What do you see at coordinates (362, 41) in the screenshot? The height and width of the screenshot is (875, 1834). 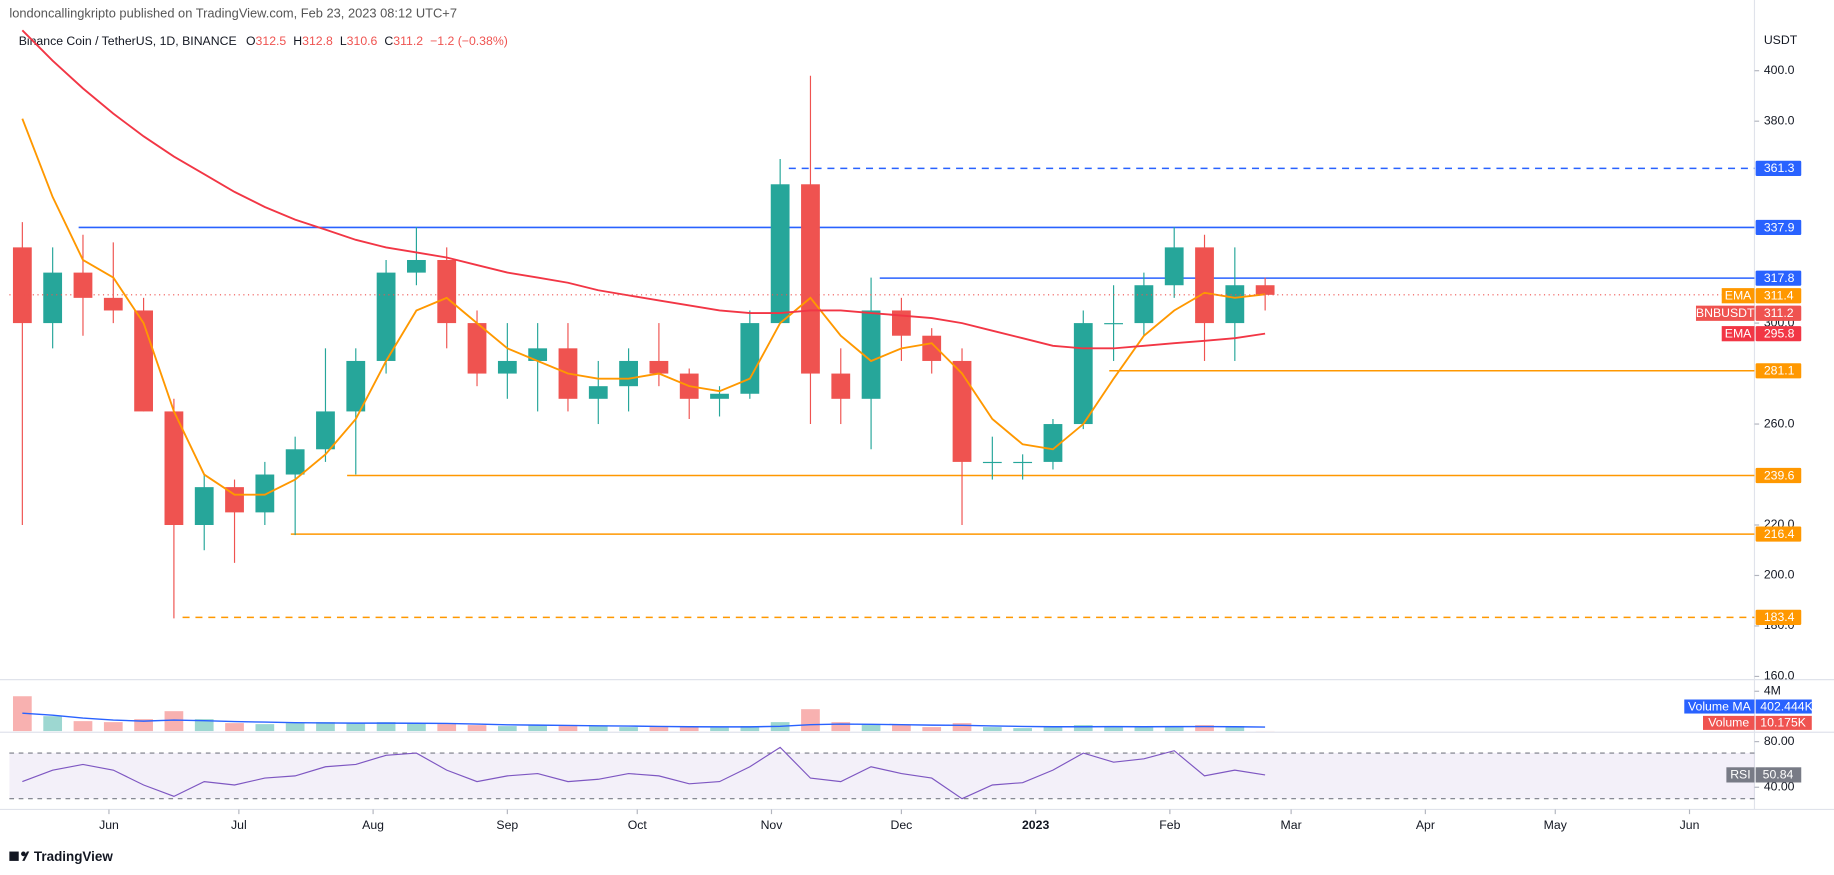 I see `ohlc-value: 310.6` at bounding box center [362, 41].